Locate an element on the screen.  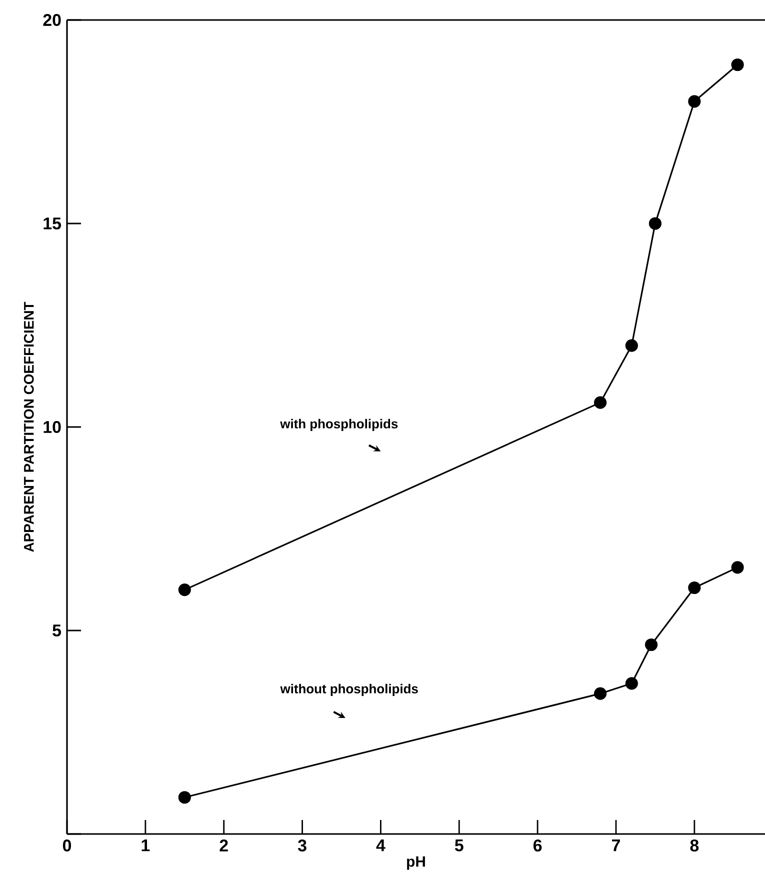
x-tick-label: 5 is located at coordinates (459, 846).